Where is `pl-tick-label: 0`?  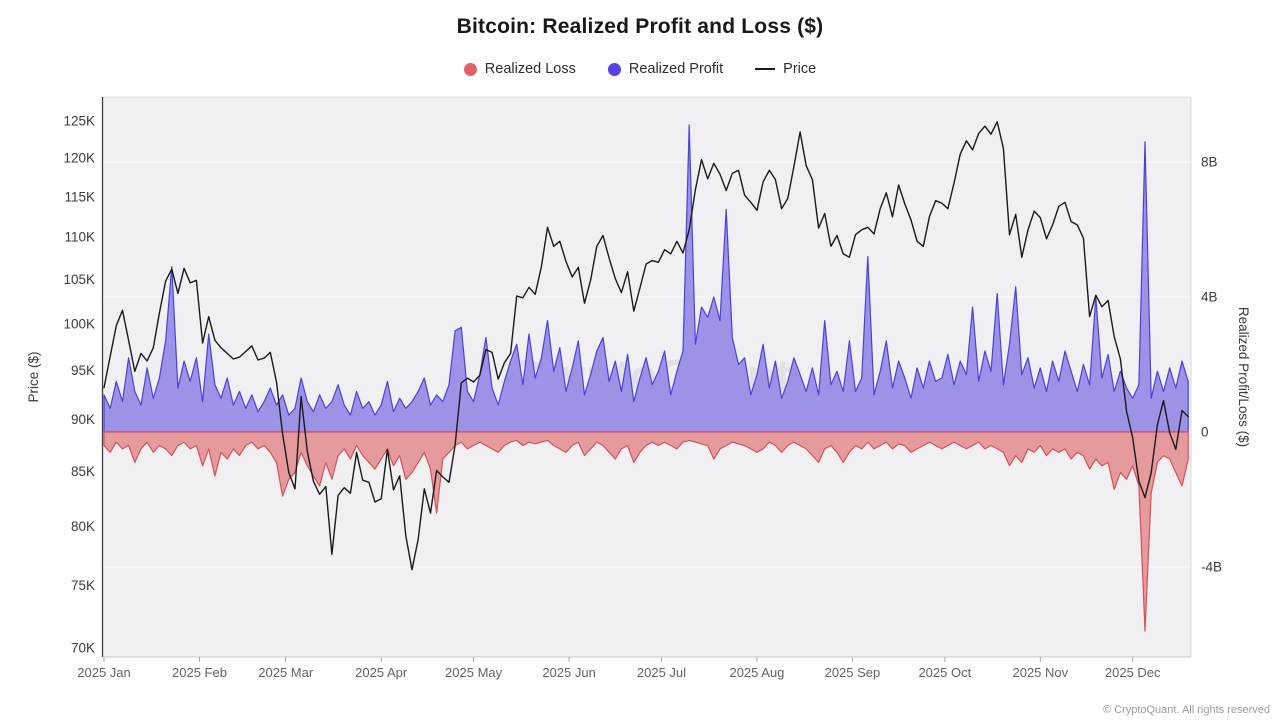
pl-tick-label: 0 is located at coordinates (1205, 432).